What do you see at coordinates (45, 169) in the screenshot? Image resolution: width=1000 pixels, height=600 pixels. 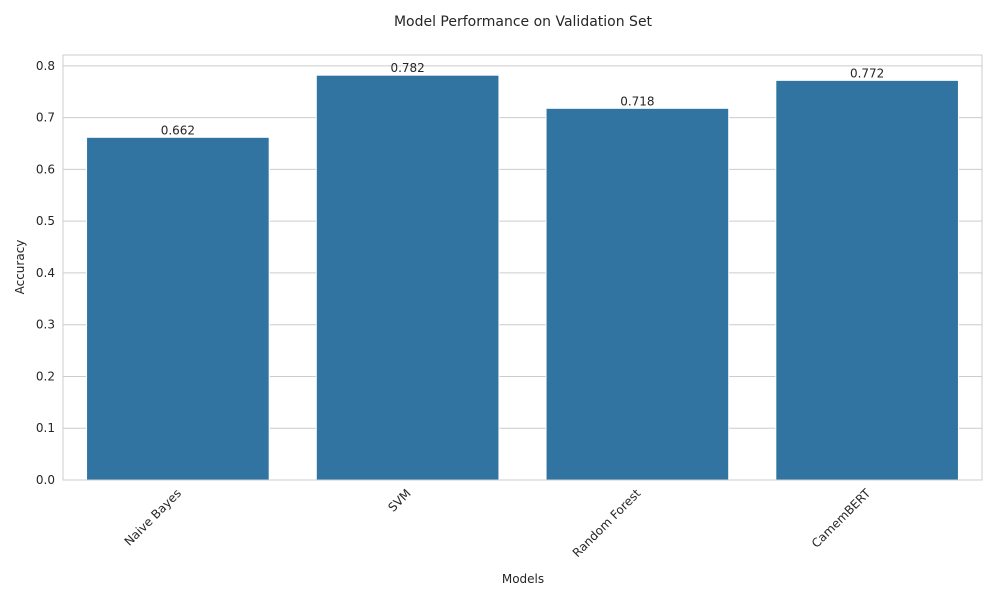 I see `y-tick-label: 0.6` at bounding box center [45, 169].